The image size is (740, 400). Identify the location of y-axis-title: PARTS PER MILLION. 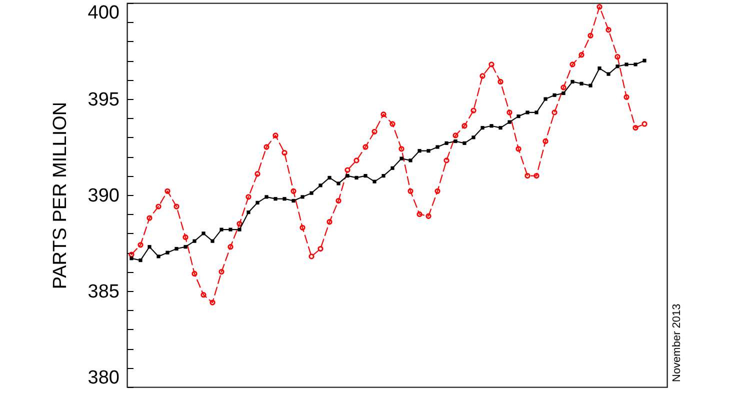
(60, 196).